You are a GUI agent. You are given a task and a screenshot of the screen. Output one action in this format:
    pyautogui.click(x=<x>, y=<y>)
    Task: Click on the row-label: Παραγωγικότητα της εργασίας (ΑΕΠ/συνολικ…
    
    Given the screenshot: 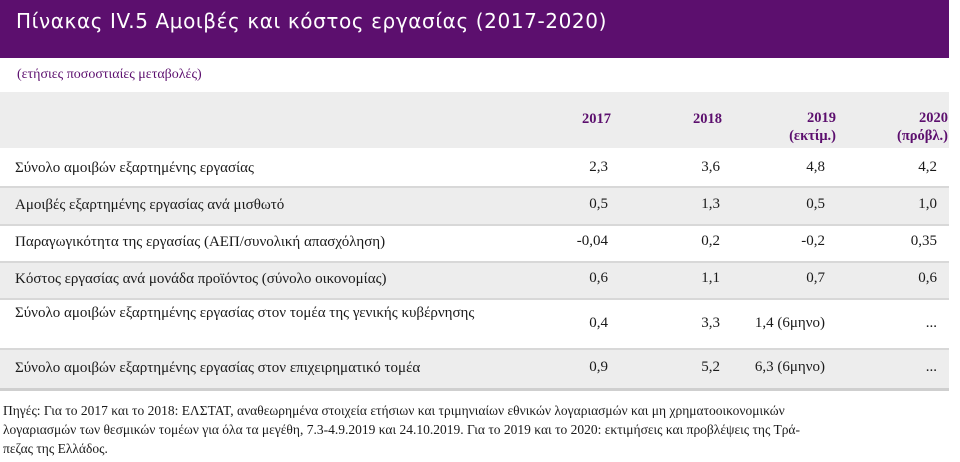 What is the action you would take?
    pyautogui.click(x=200, y=242)
    